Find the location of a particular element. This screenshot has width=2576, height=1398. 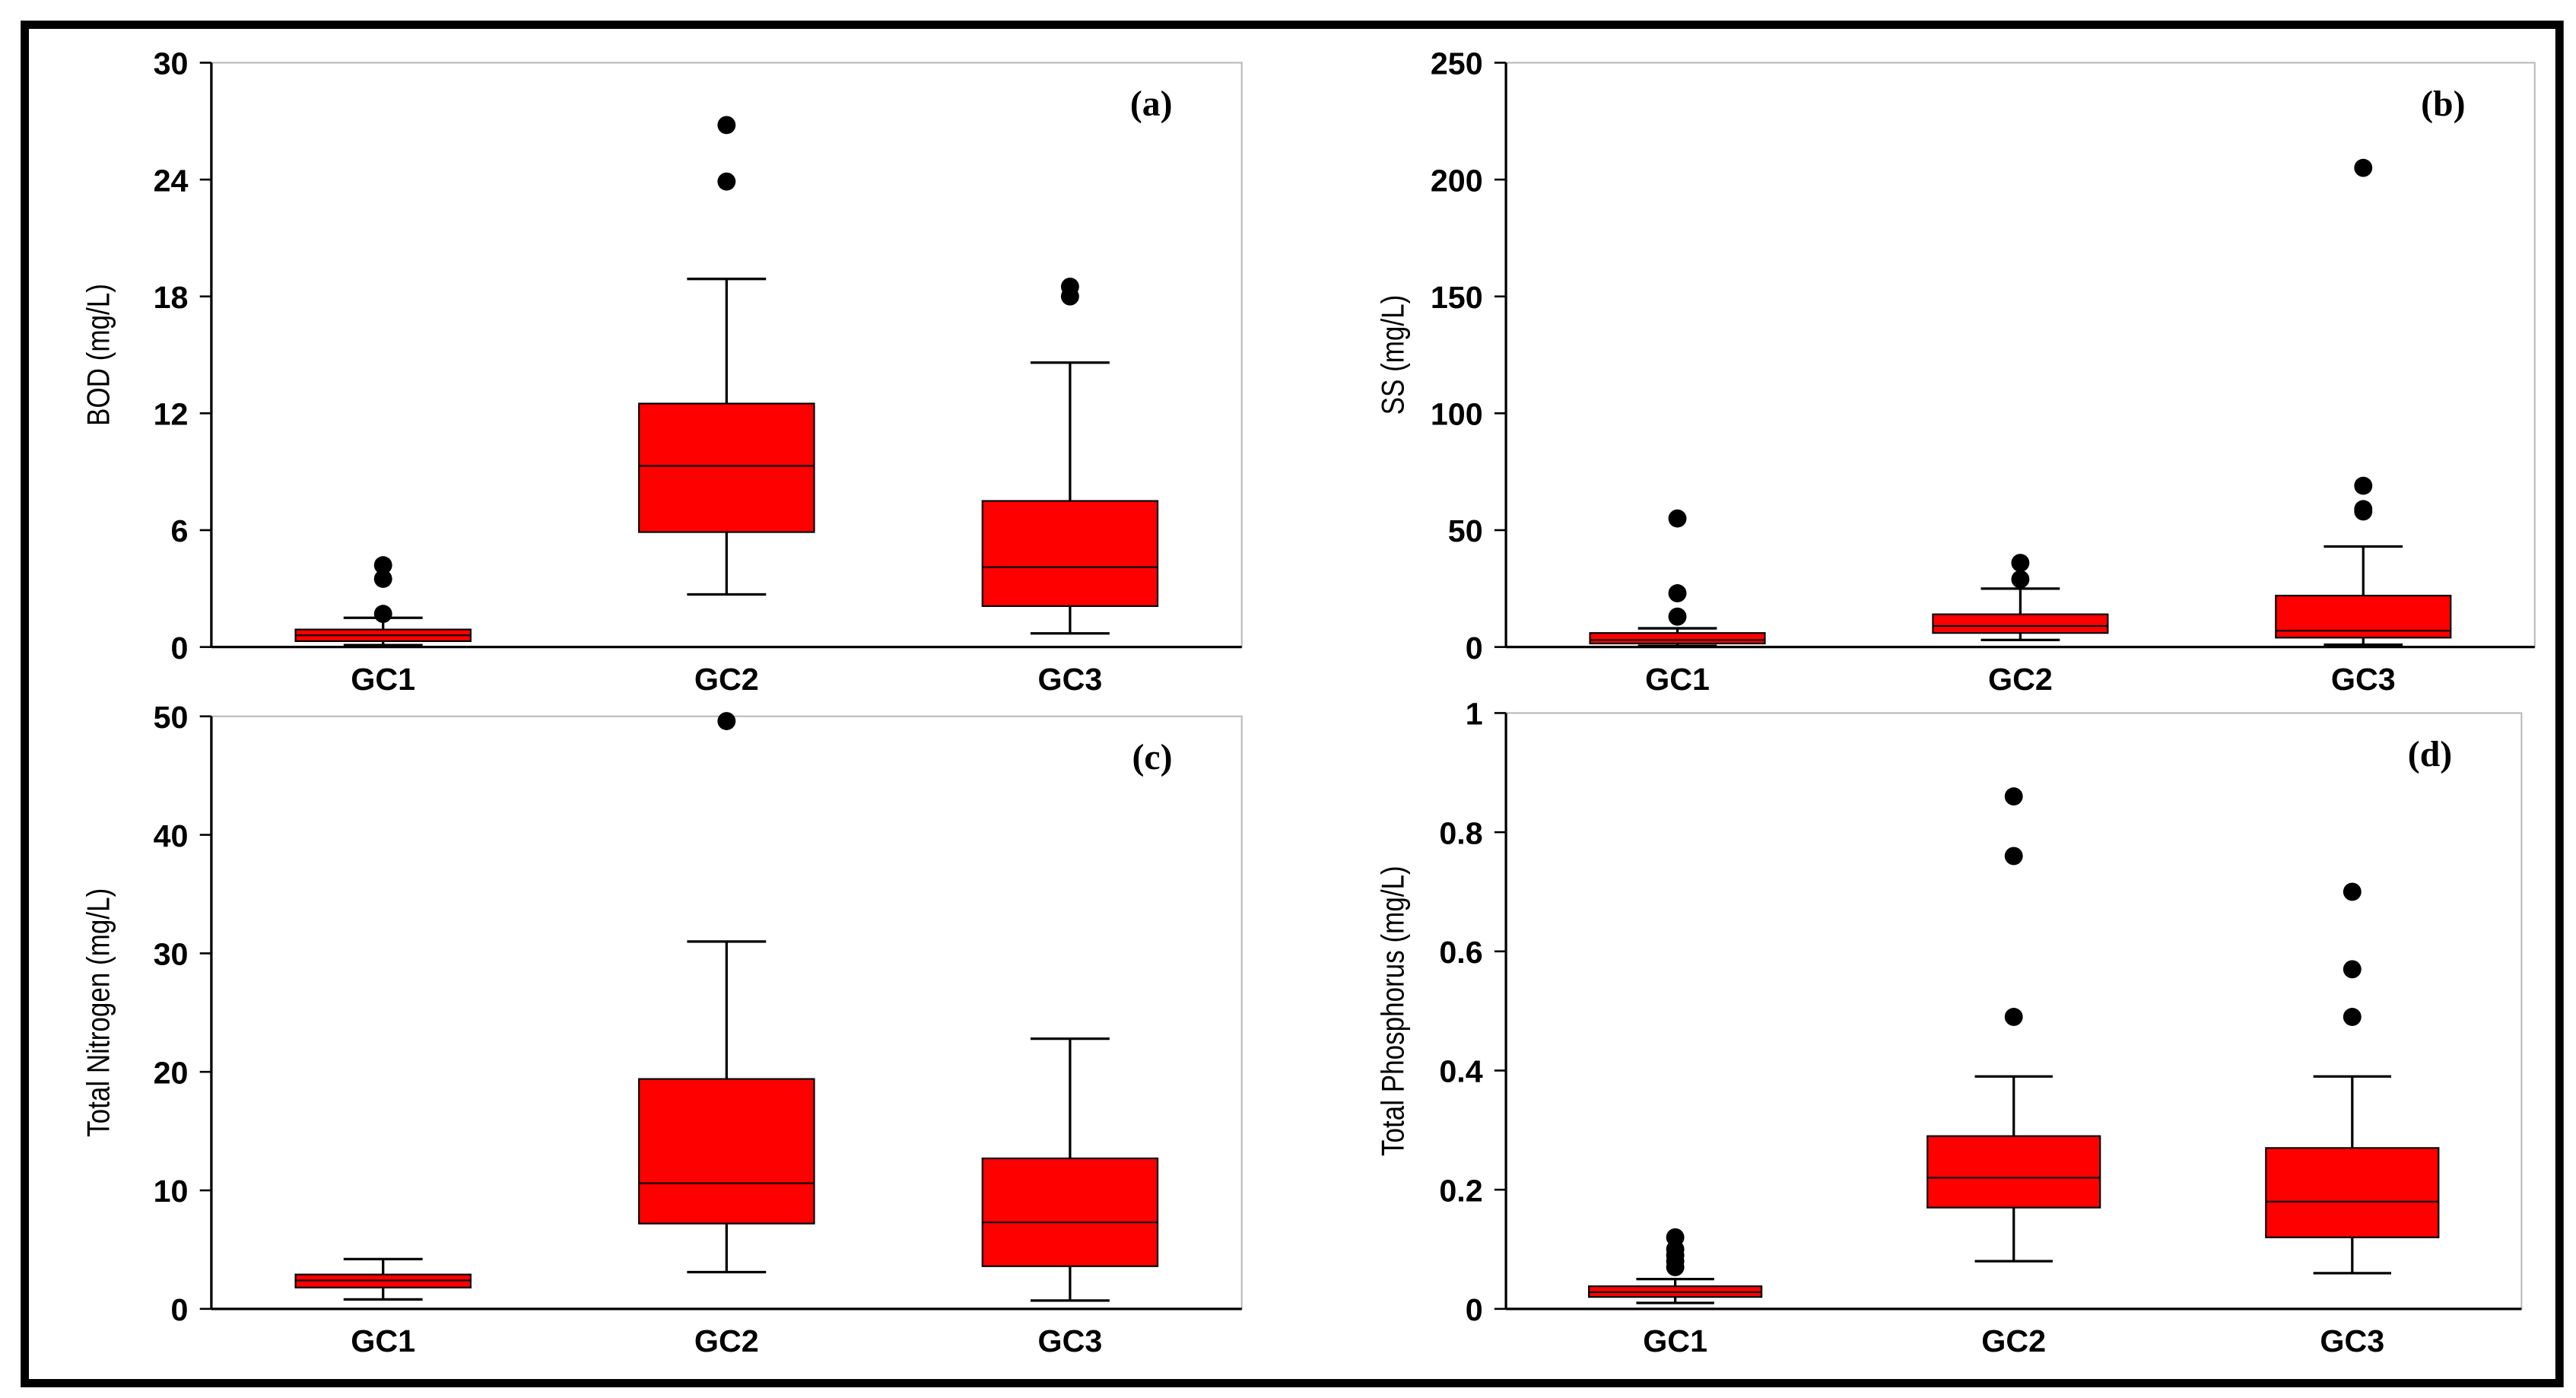

y-tick-label: 0.2 is located at coordinates (1460, 1190).